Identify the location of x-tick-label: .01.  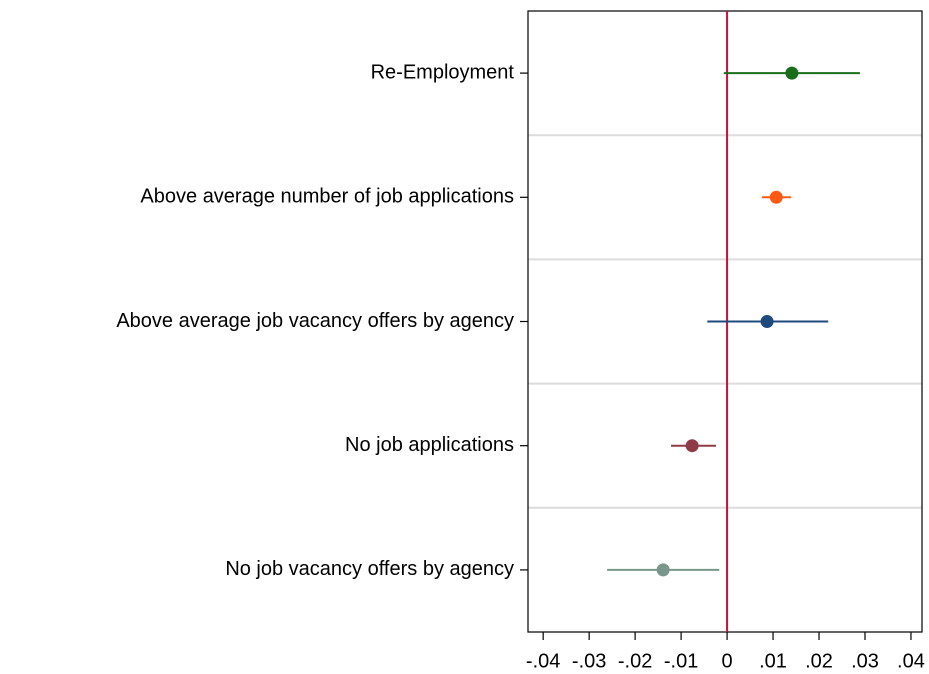
(773, 661).